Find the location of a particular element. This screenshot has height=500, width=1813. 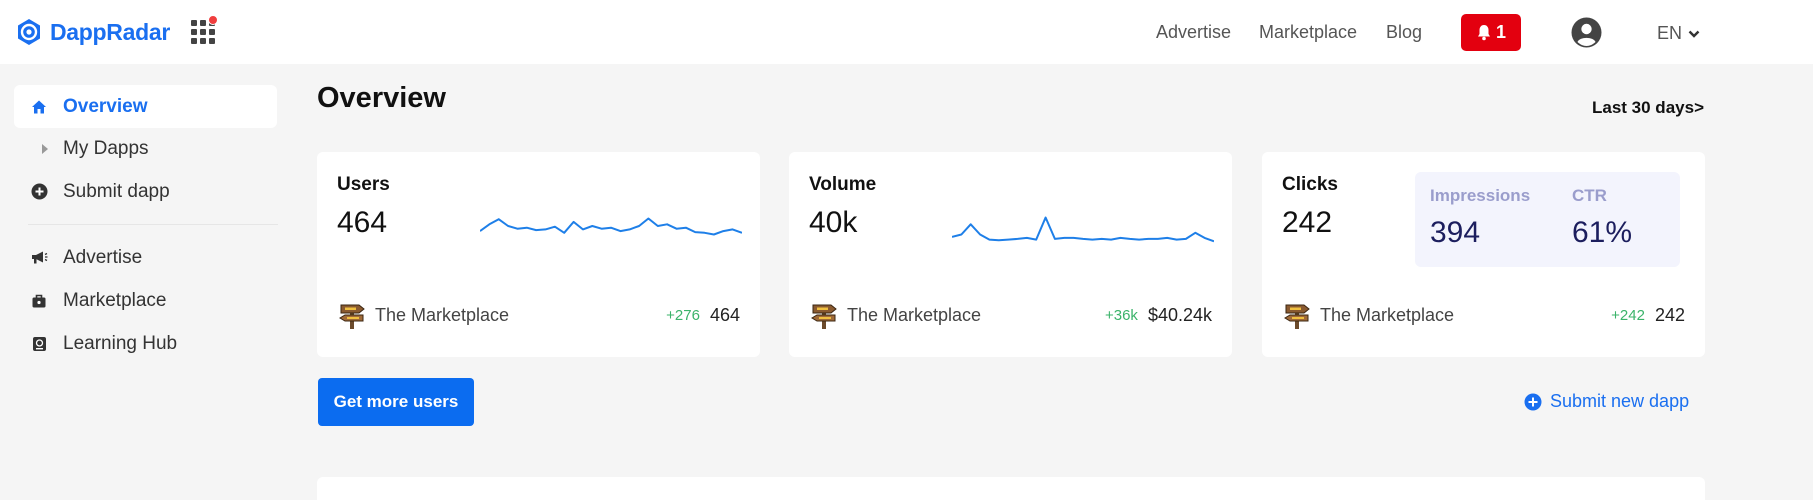

nav-advertise: Advertise is located at coordinates (1194, 32).